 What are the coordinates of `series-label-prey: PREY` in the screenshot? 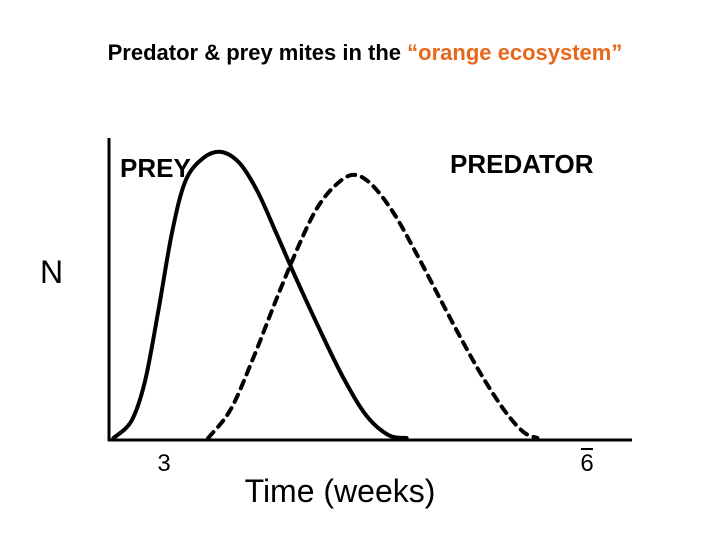 It's located at (155, 168).